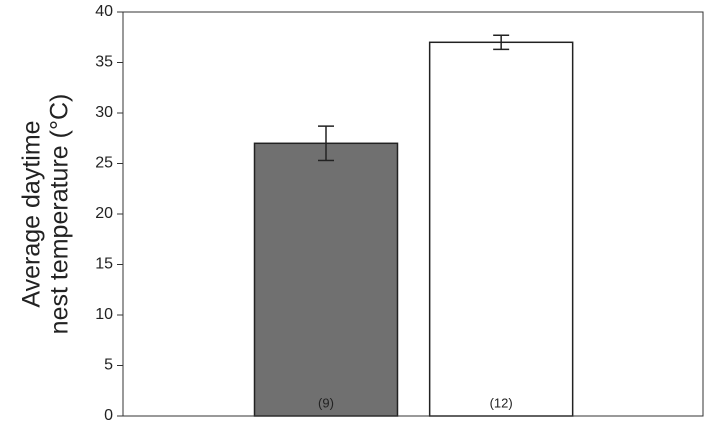 This screenshot has height=422, width=706. I want to click on bar, so click(326, 279).